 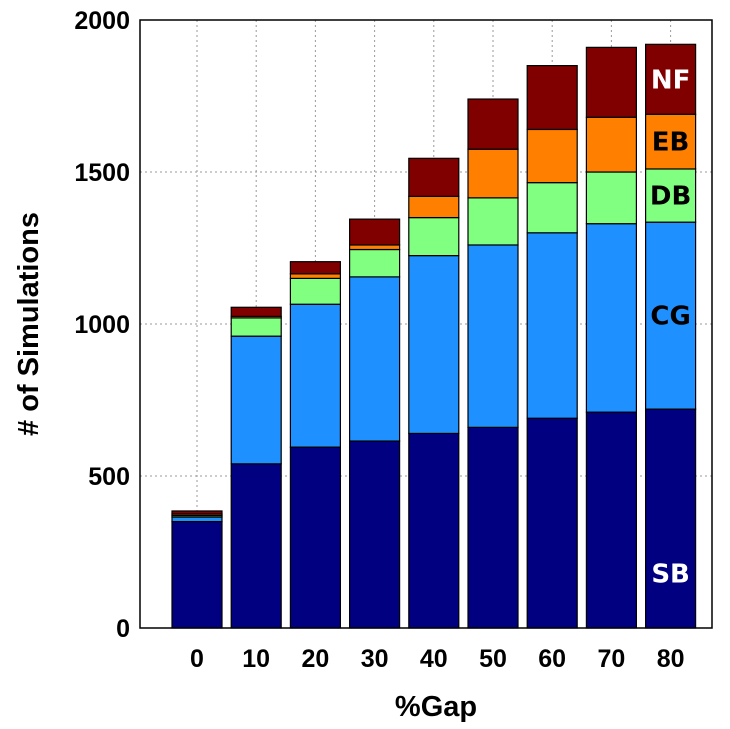 I want to click on y-tick-label: 0, so click(x=123, y=629).